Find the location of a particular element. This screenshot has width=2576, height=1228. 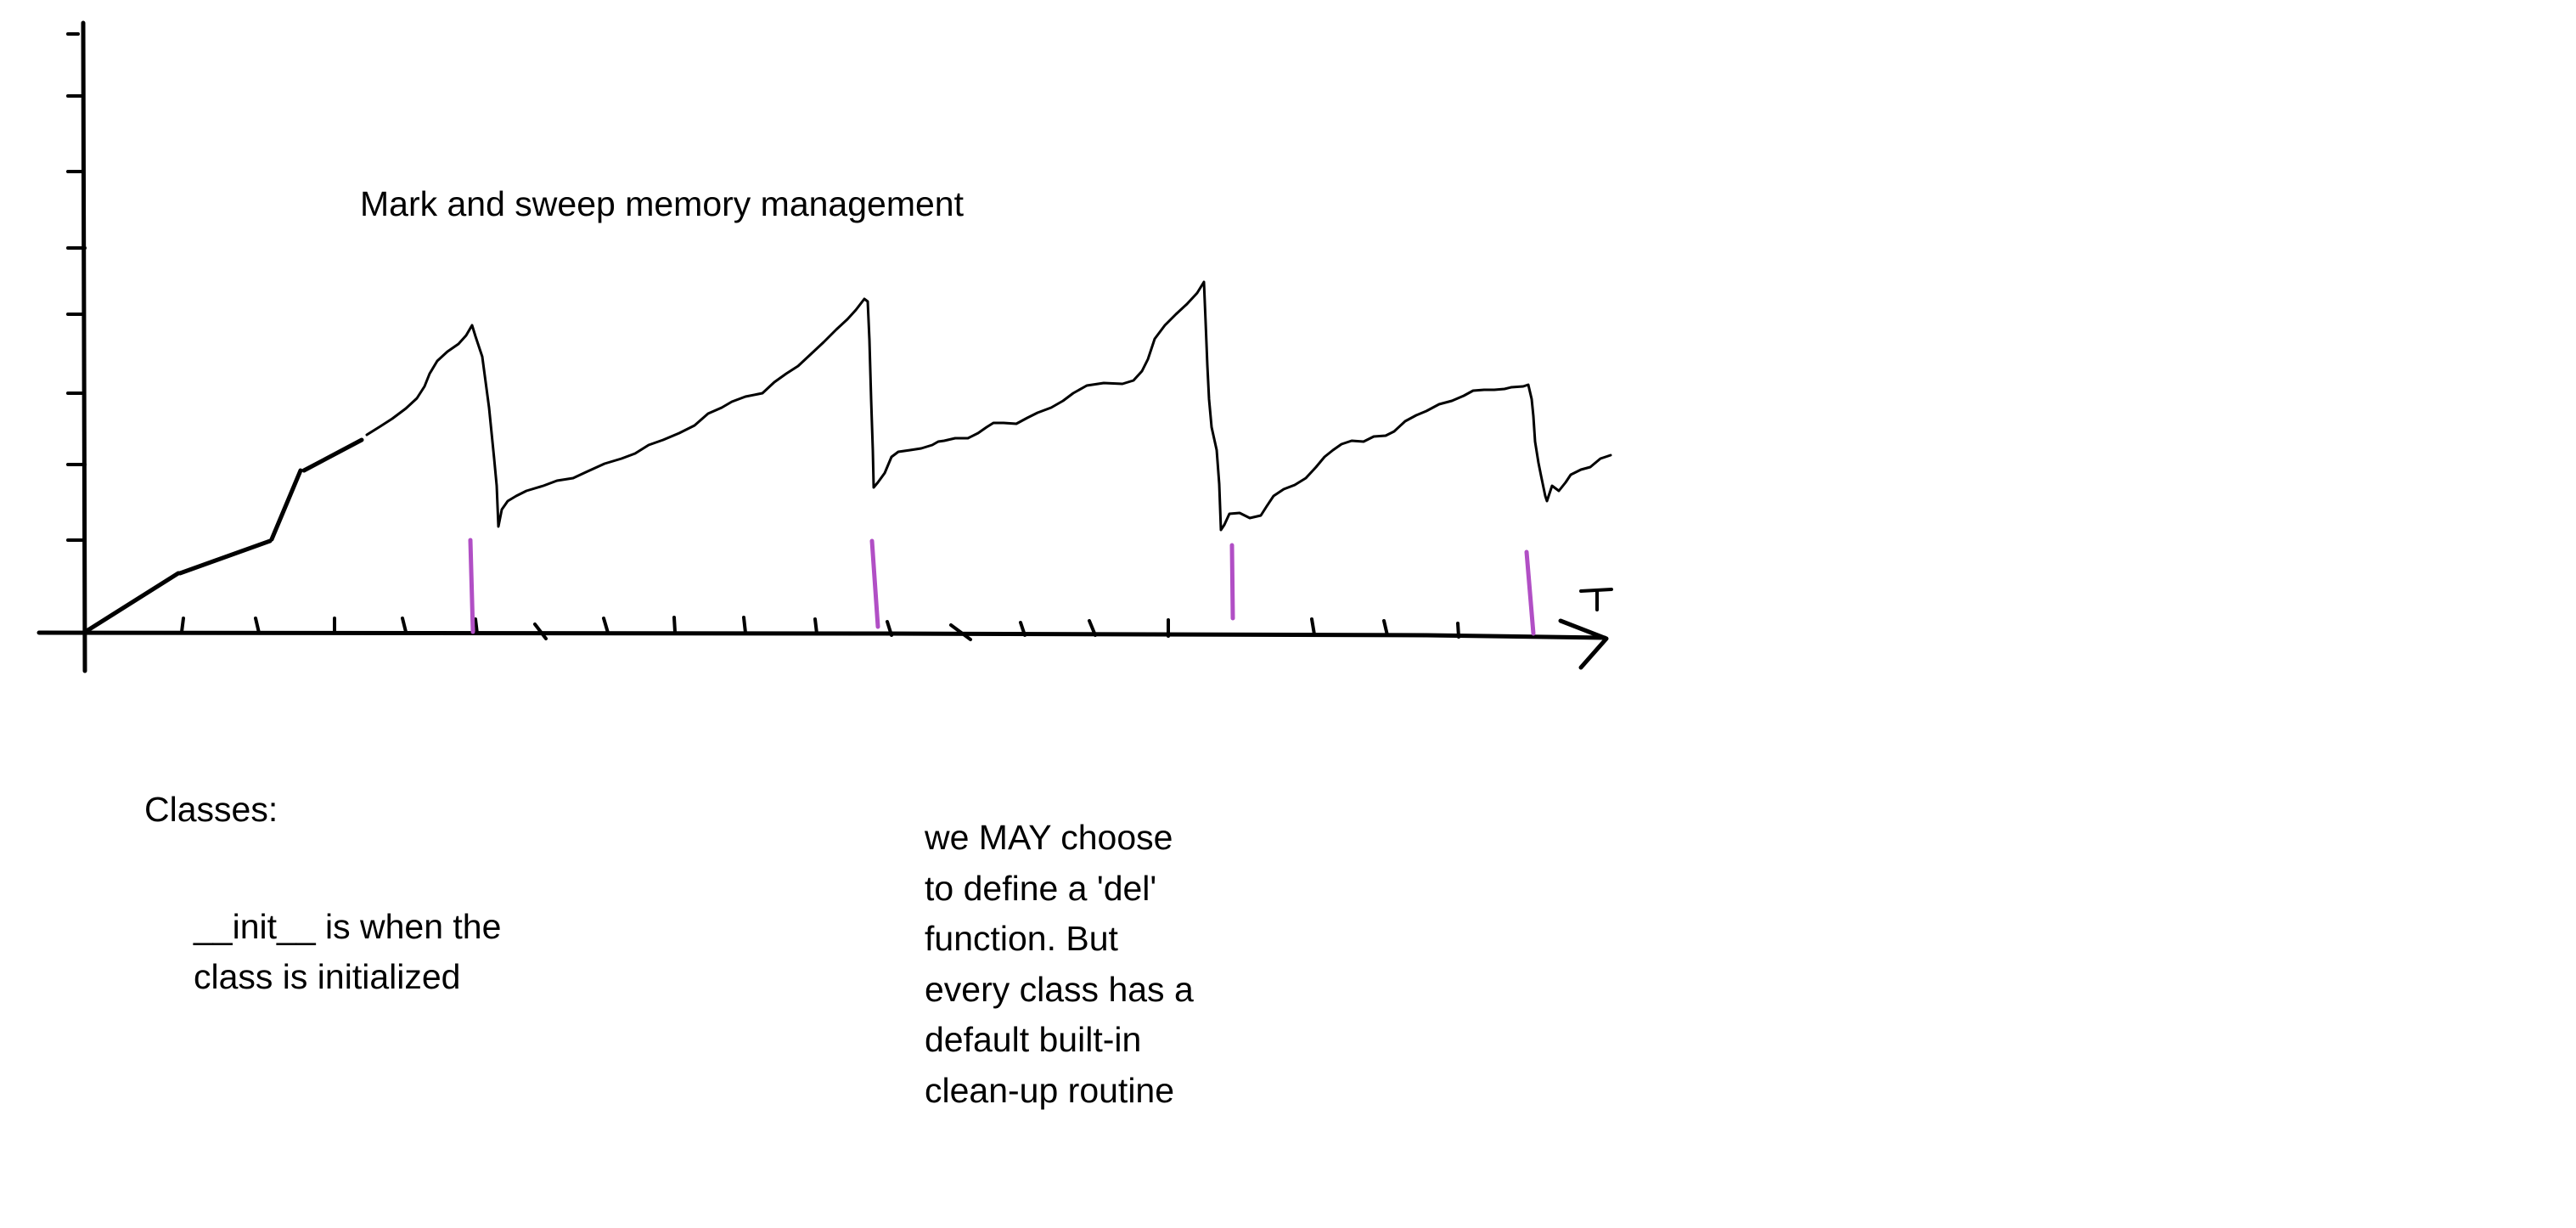

diagram-title: Mark and sweep memory management is located at coordinates (662, 204).